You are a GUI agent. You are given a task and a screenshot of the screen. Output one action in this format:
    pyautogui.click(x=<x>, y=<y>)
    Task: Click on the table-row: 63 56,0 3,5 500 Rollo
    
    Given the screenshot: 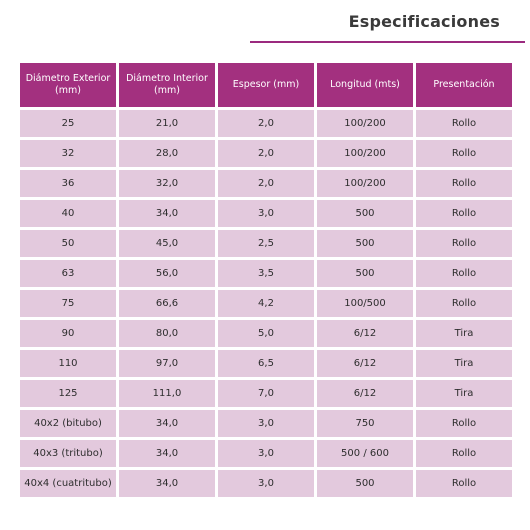 What is the action you would take?
    pyautogui.click(x=266, y=273)
    